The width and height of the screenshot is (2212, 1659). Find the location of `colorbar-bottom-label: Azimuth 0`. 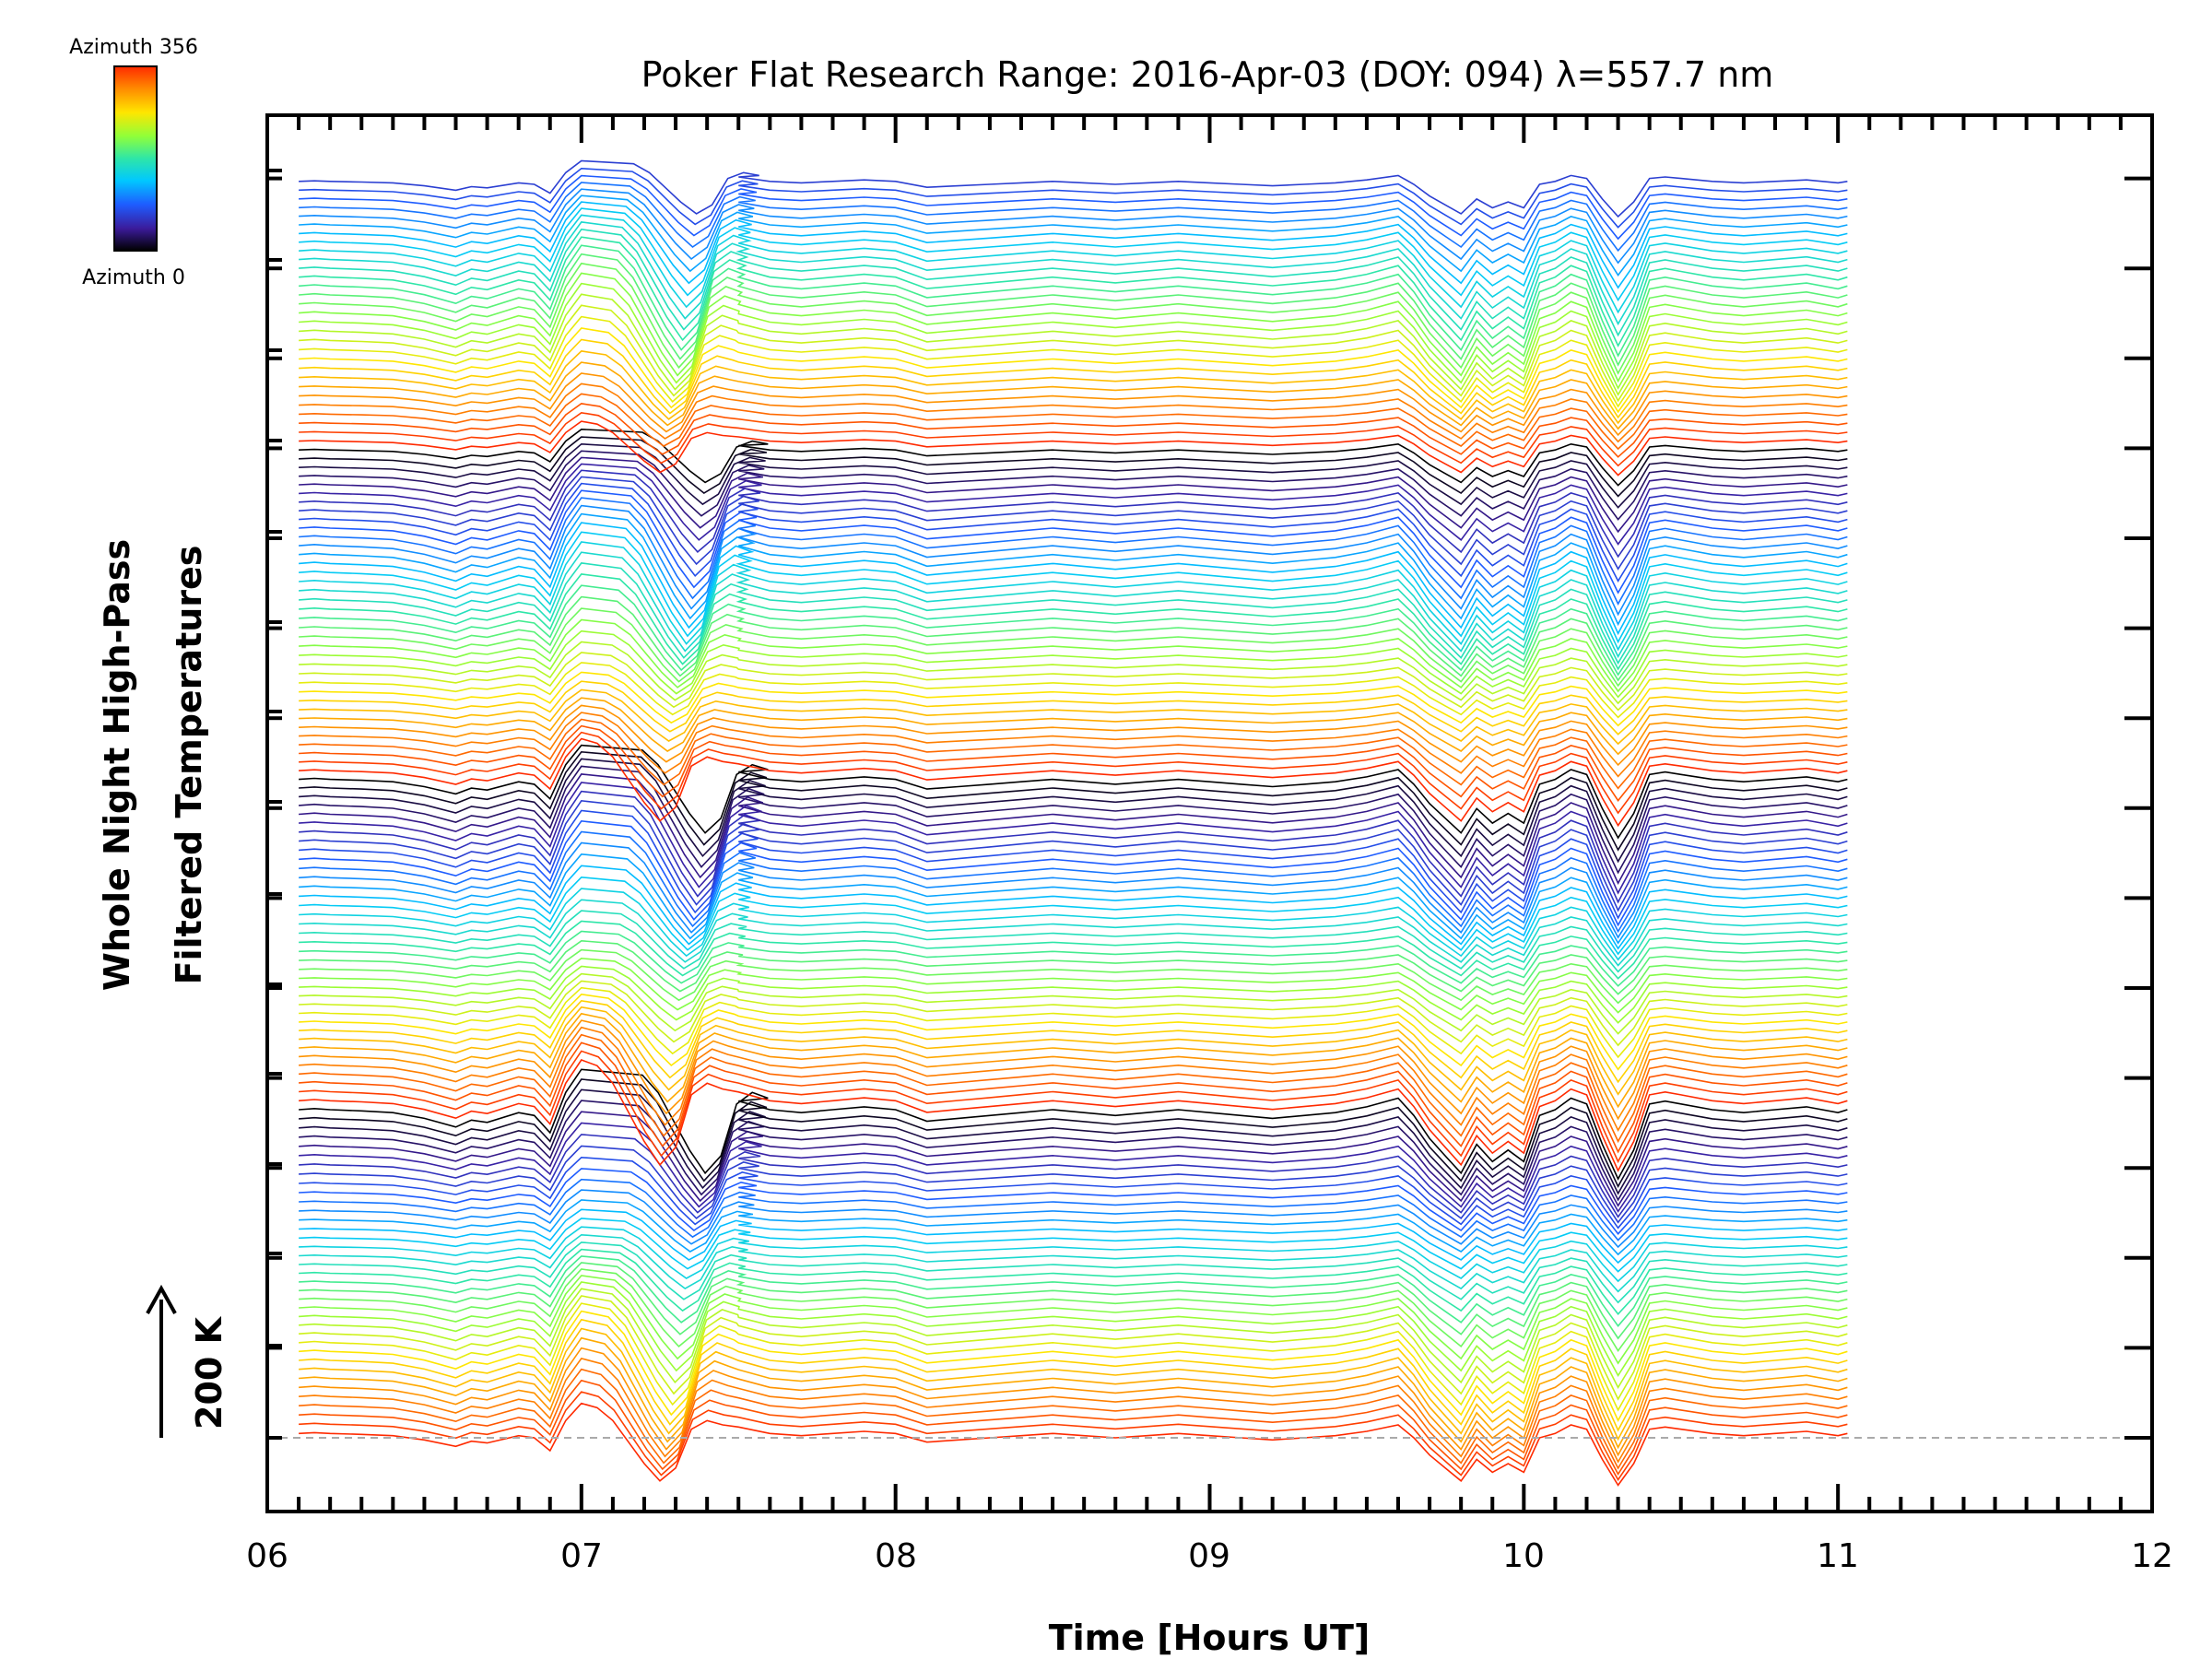

colorbar-bottom-label: Azimuth 0 is located at coordinates (133, 277).